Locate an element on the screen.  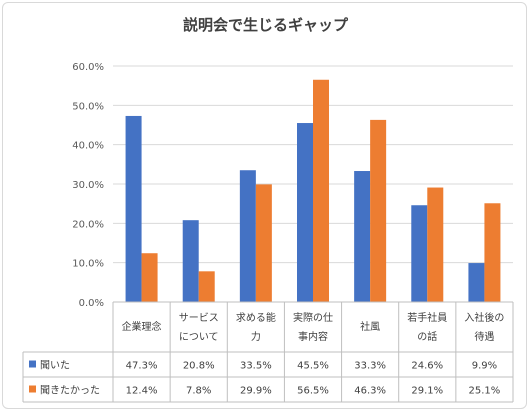
category-label: 企業理念 is located at coordinates (142, 326).